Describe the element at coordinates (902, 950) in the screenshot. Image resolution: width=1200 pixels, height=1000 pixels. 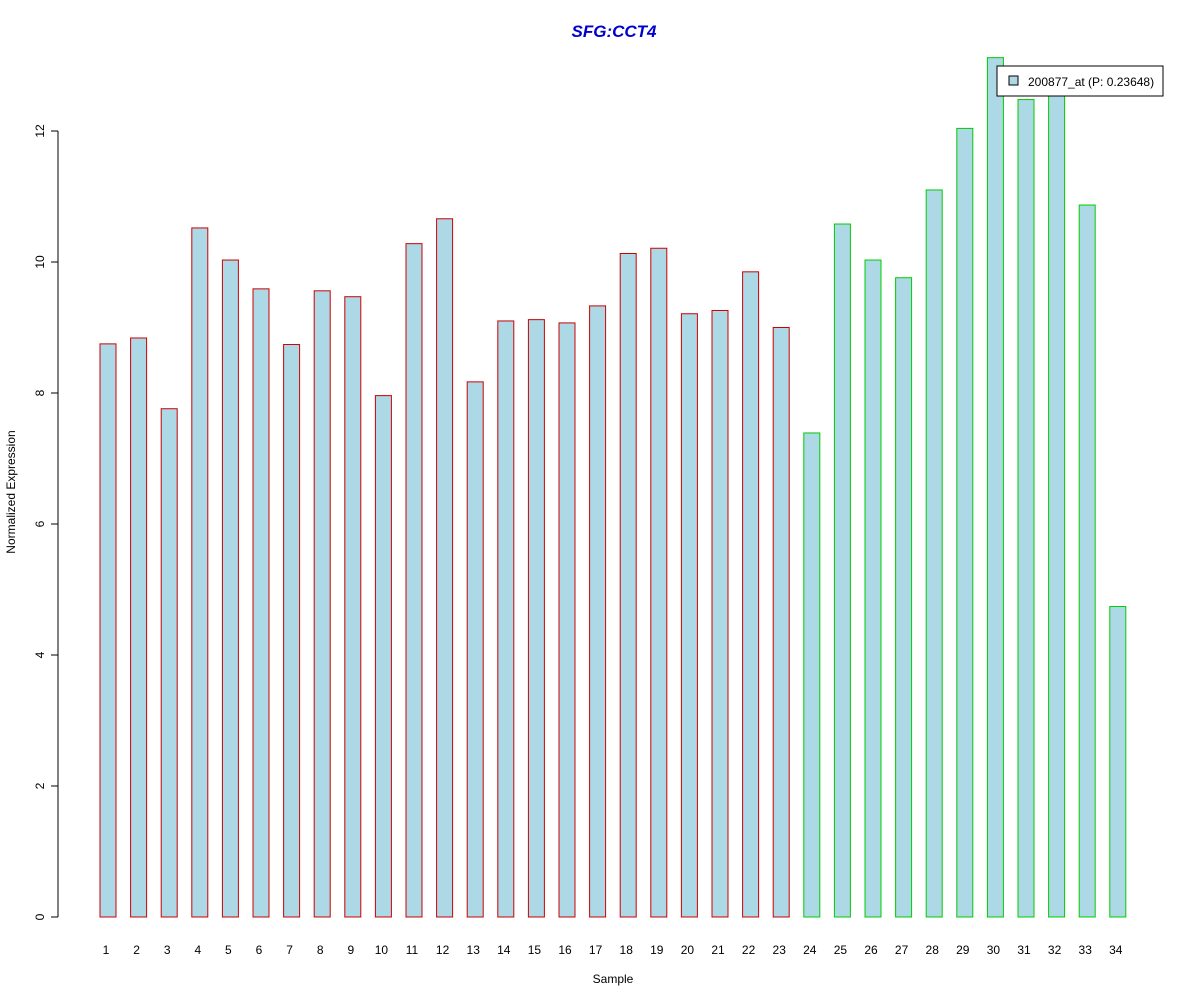
I see `x-tick-label: 27` at that location.